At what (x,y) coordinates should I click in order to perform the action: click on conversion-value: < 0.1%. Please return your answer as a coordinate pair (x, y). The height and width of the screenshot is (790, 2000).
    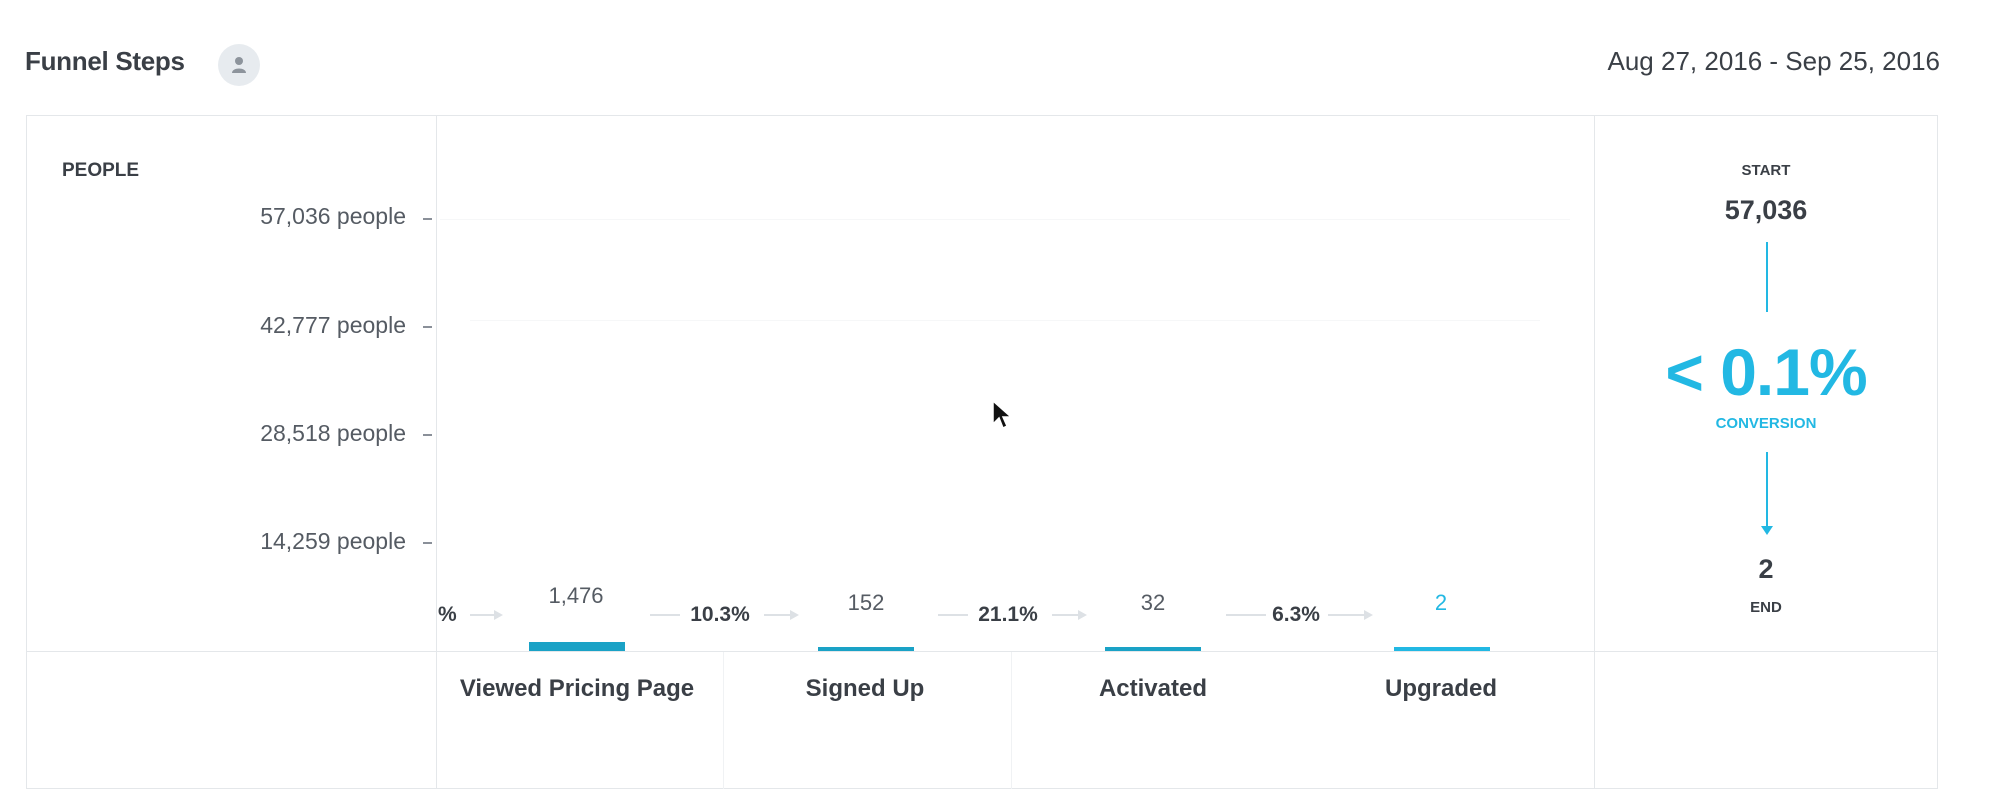
    Looking at the image, I should click on (1766, 372).